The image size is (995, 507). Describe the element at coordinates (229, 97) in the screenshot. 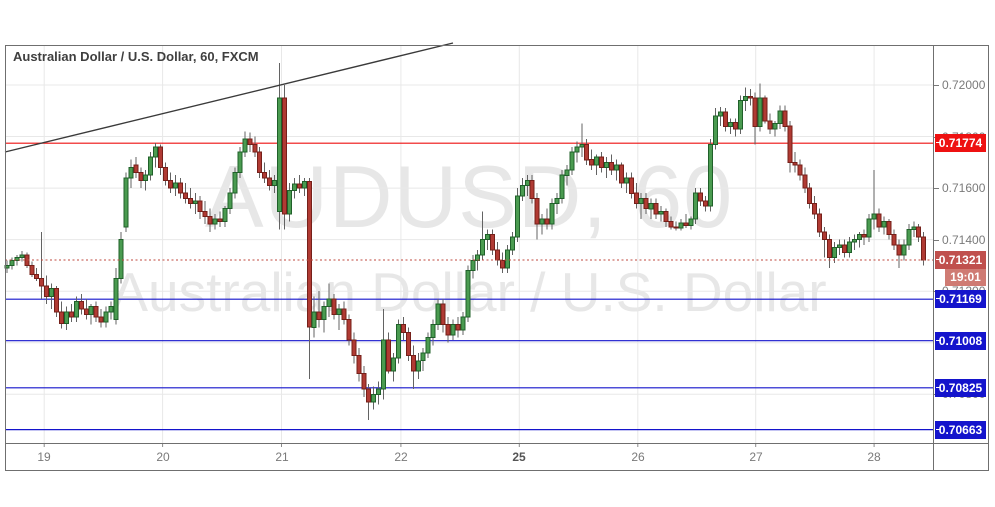

I see `trendline` at that location.